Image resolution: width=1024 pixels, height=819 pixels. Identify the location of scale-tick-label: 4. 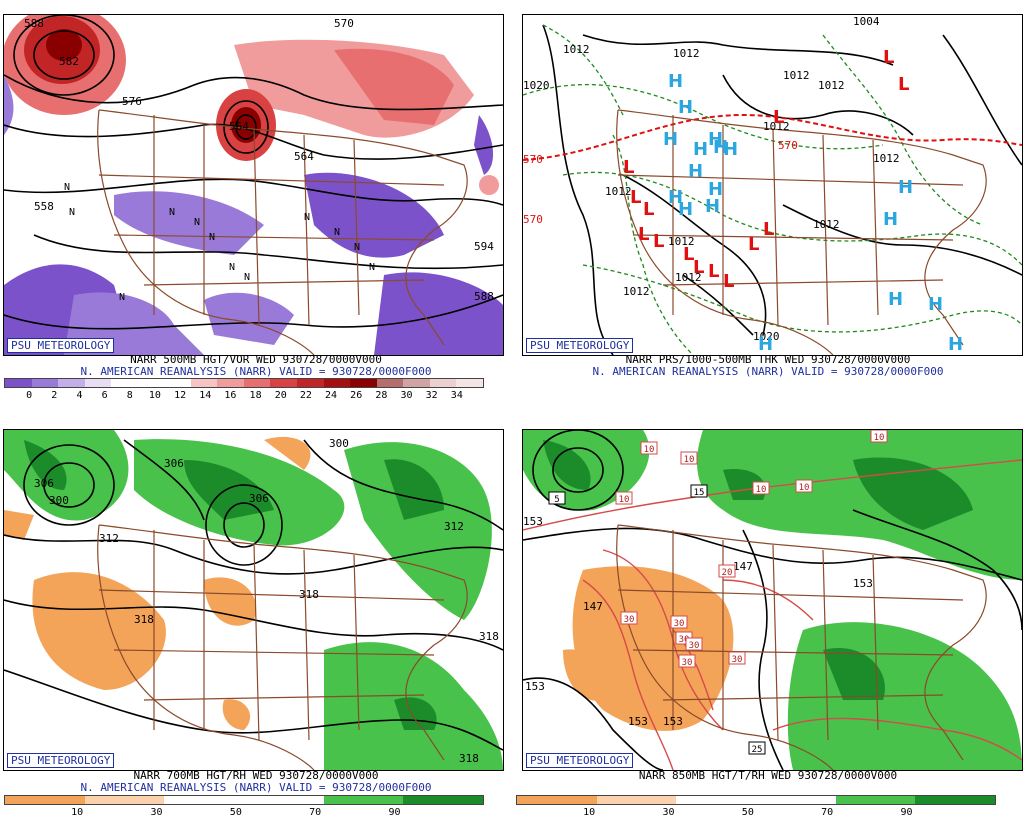
(79, 395).